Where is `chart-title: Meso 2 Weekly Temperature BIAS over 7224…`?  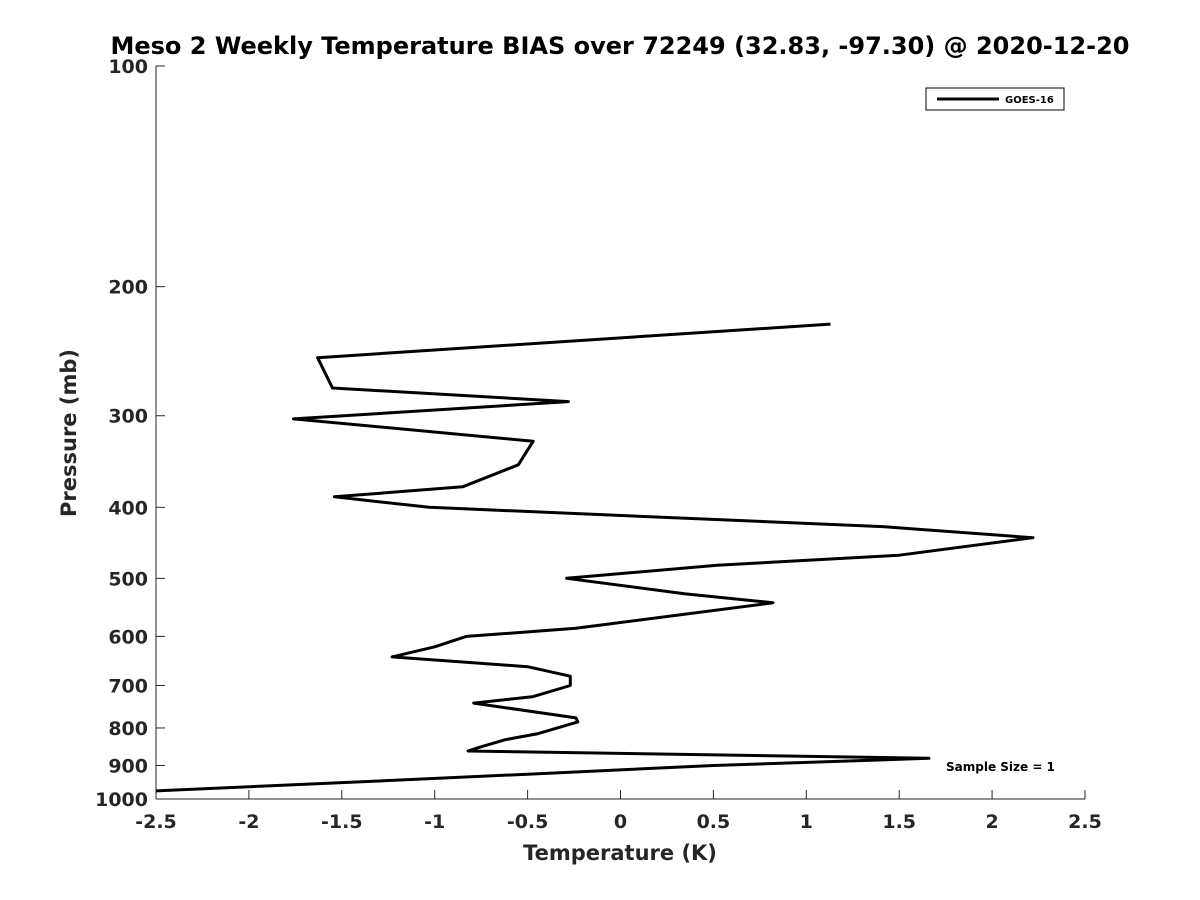
chart-title: Meso 2 Weekly Temperature BIAS over 7224… is located at coordinates (619, 46).